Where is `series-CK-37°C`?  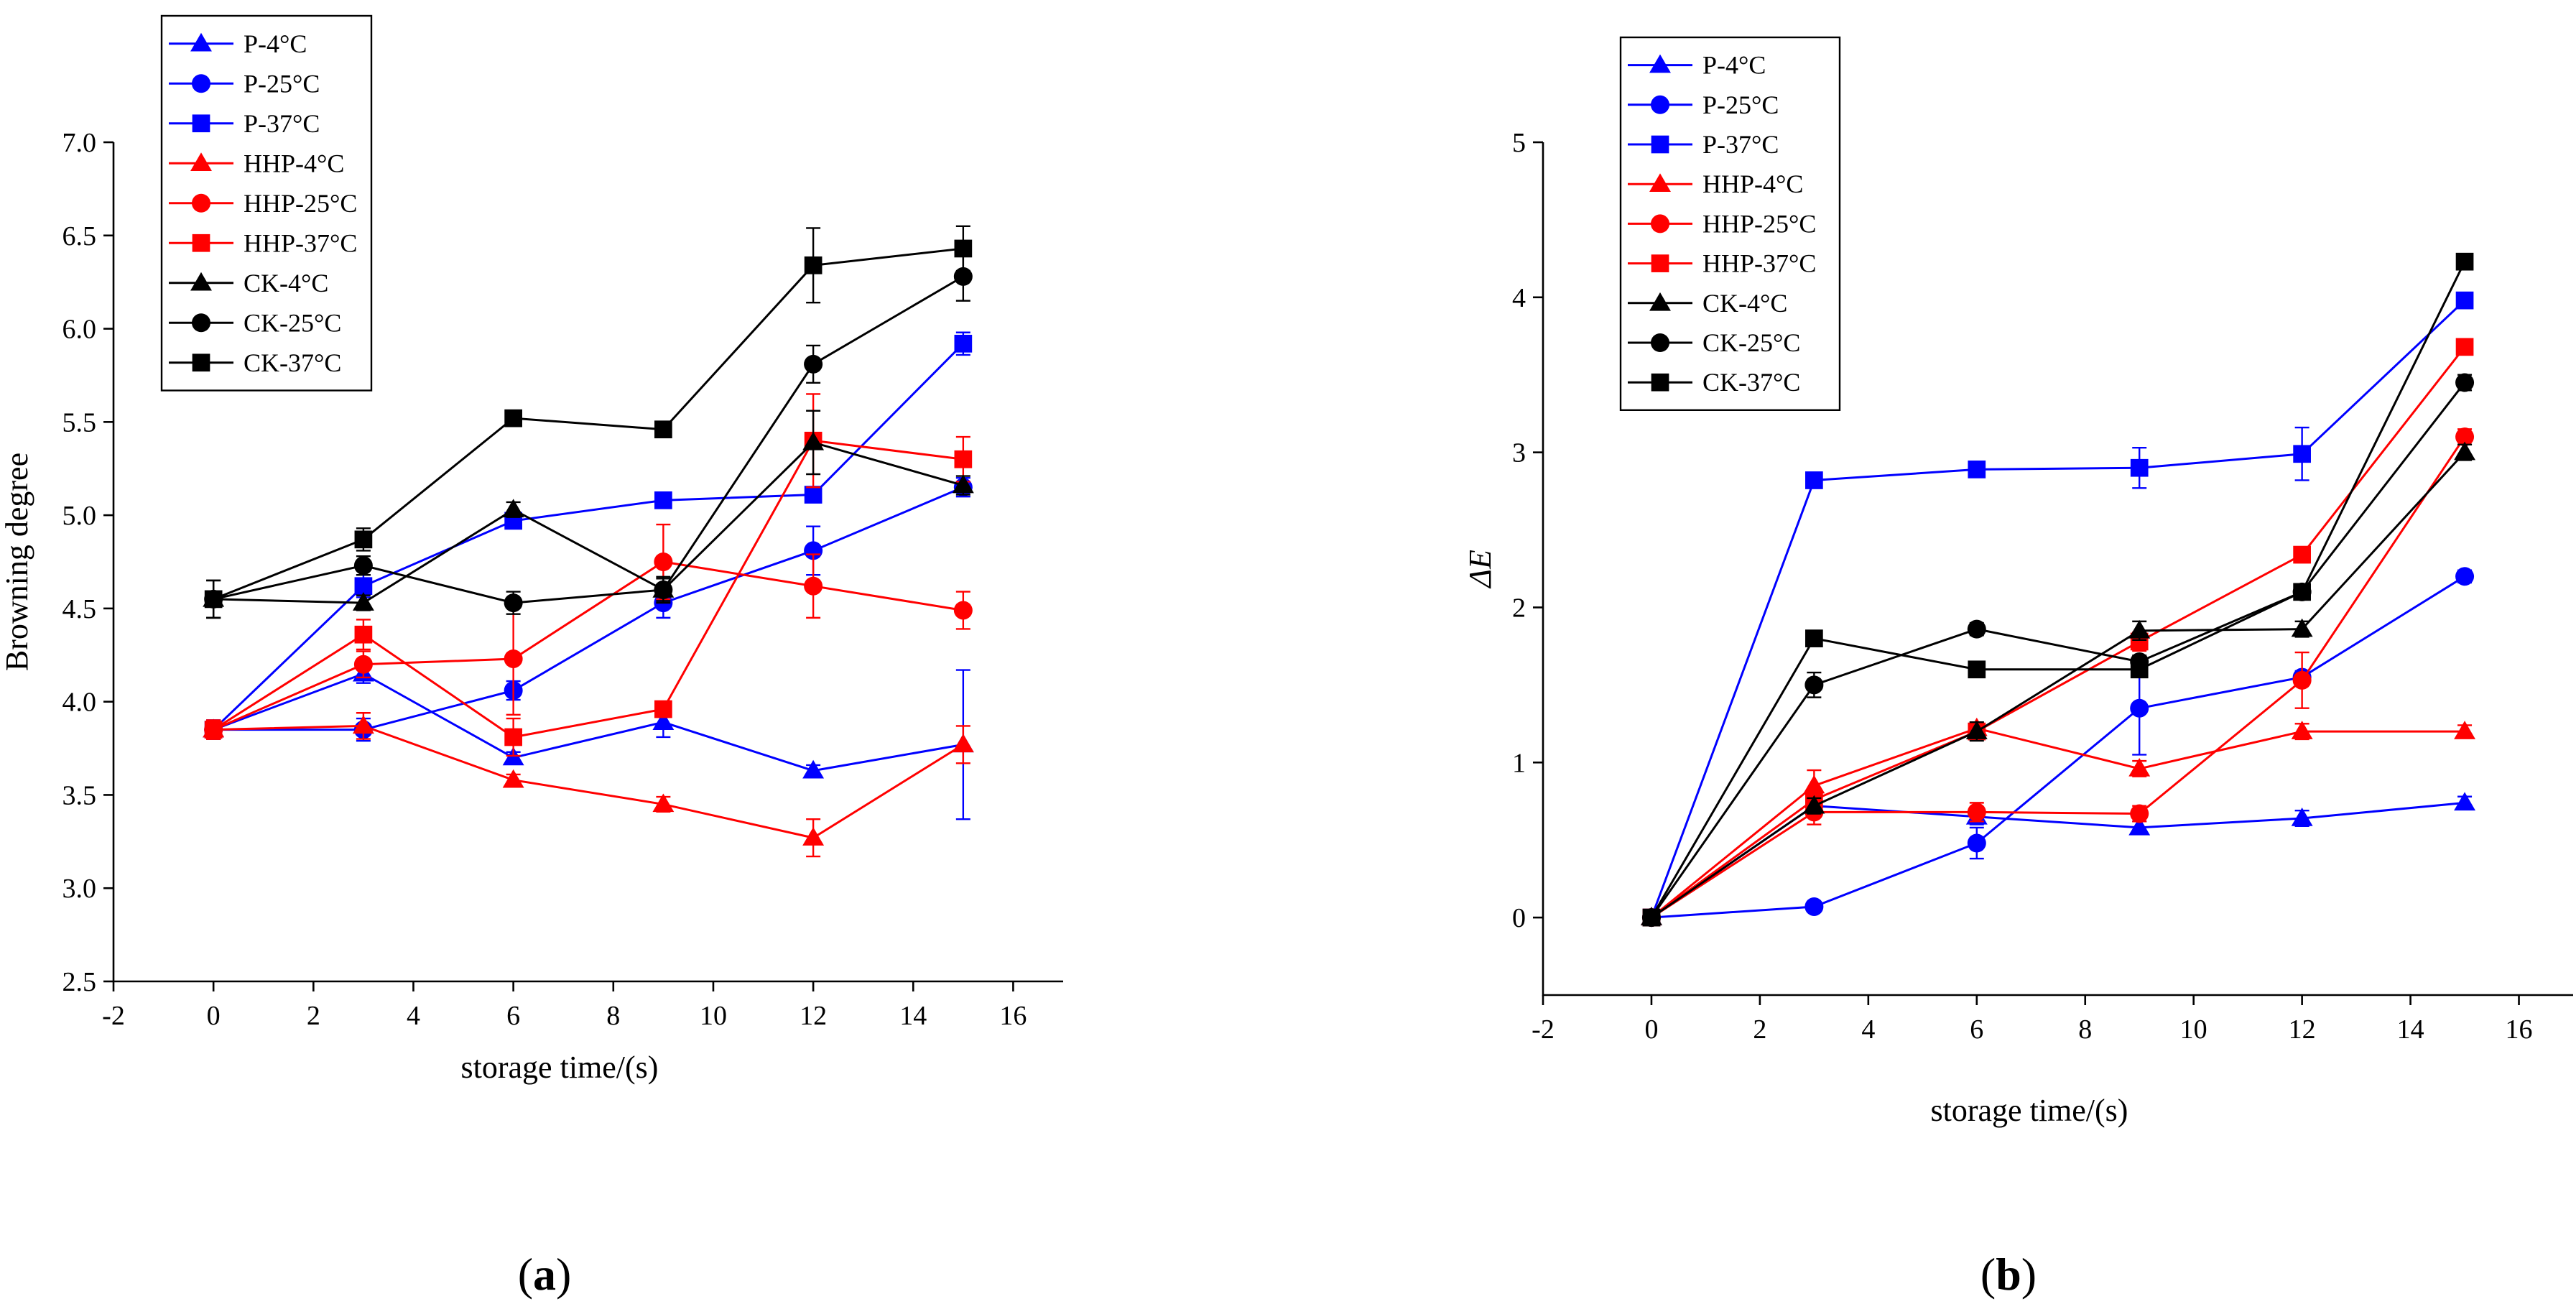 series-CK-37°C is located at coordinates (588, 422).